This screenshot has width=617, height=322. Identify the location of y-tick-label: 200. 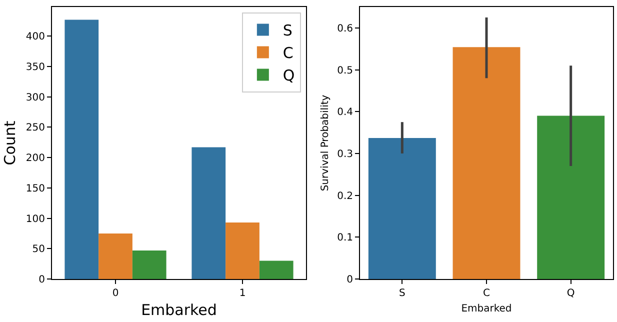
(35, 158).